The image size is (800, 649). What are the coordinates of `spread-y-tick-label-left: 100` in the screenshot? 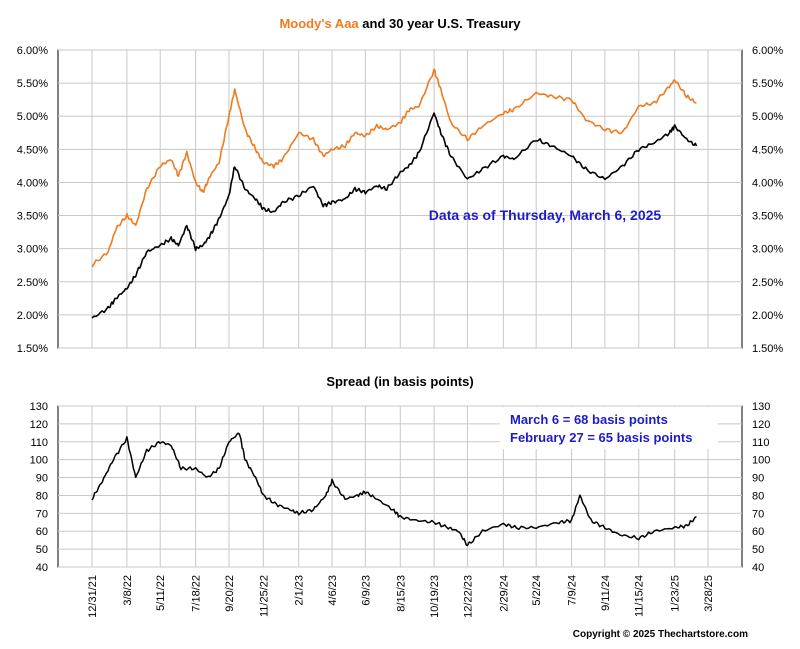 It's located at (39, 461).